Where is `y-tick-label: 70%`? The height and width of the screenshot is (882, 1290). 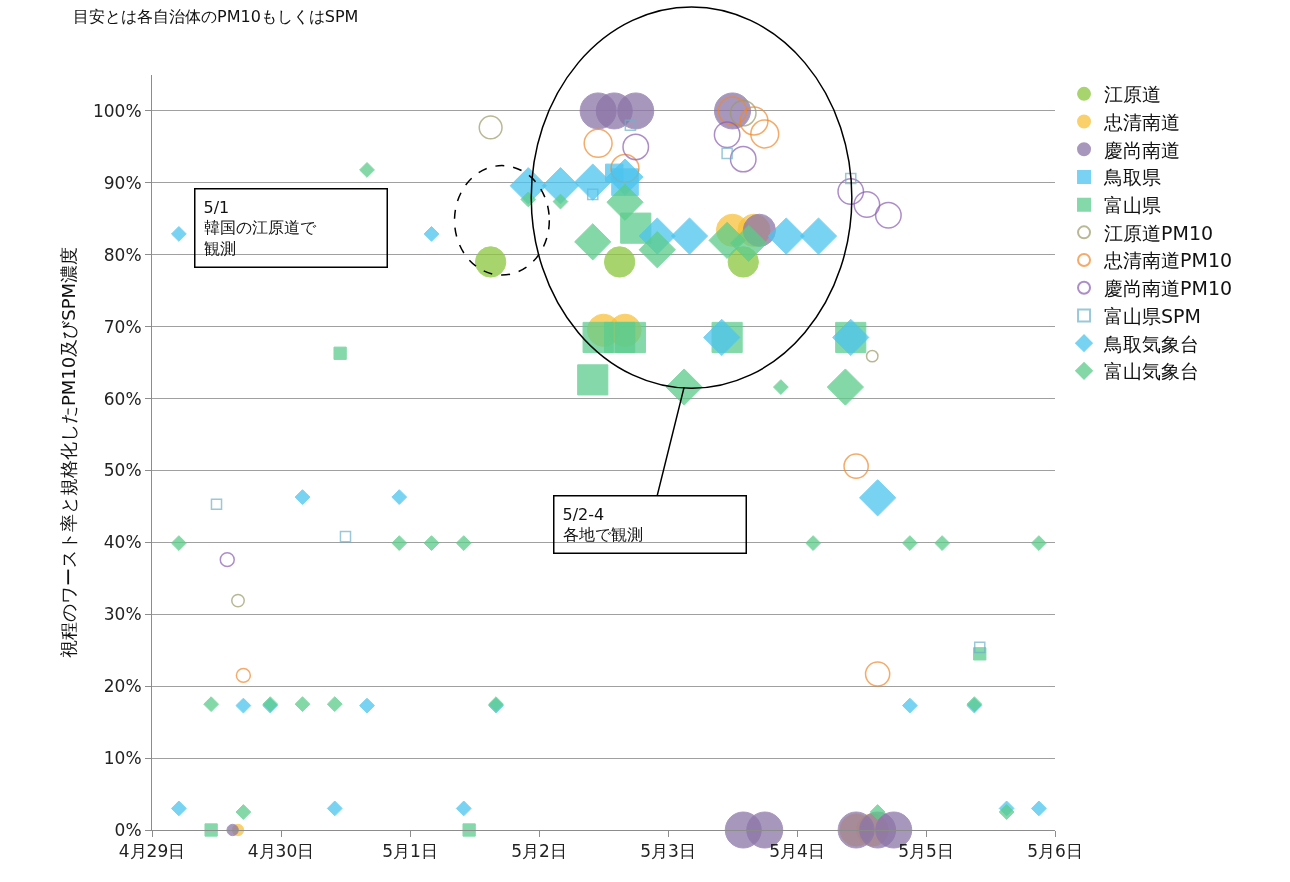
y-tick-label: 70% is located at coordinates (122, 326).